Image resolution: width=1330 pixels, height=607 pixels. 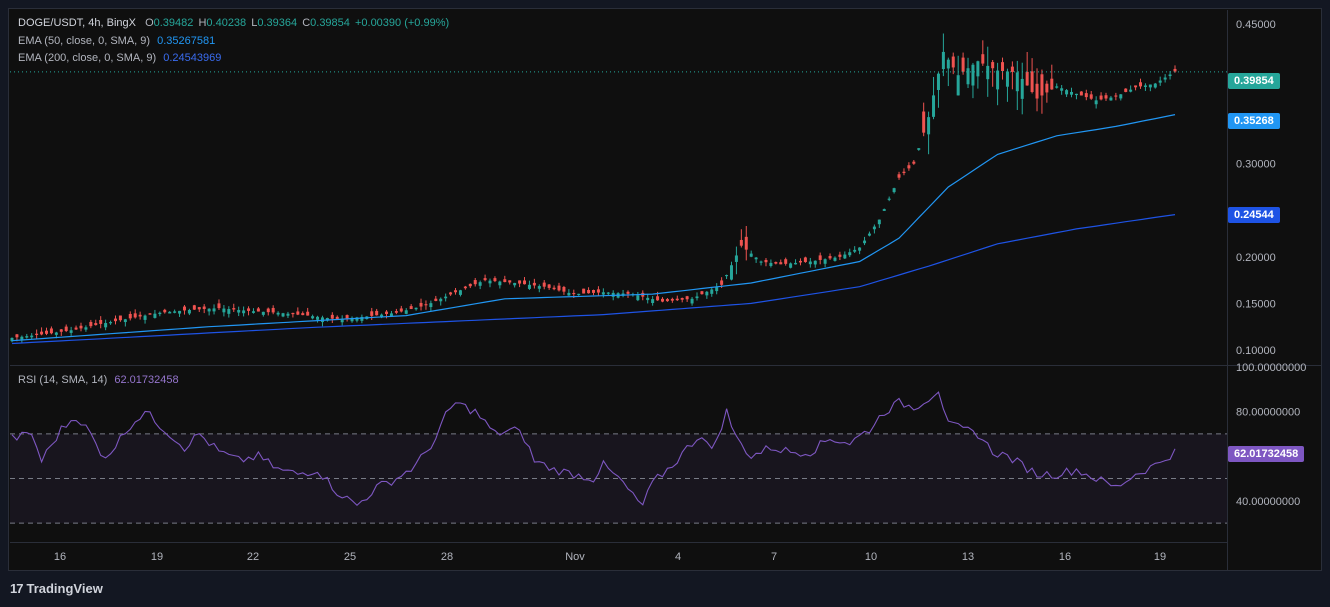 What do you see at coordinates (63, 380) in the screenshot?
I see `rsi-label: RSI (14, SMA, 14)` at bounding box center [63, 380].